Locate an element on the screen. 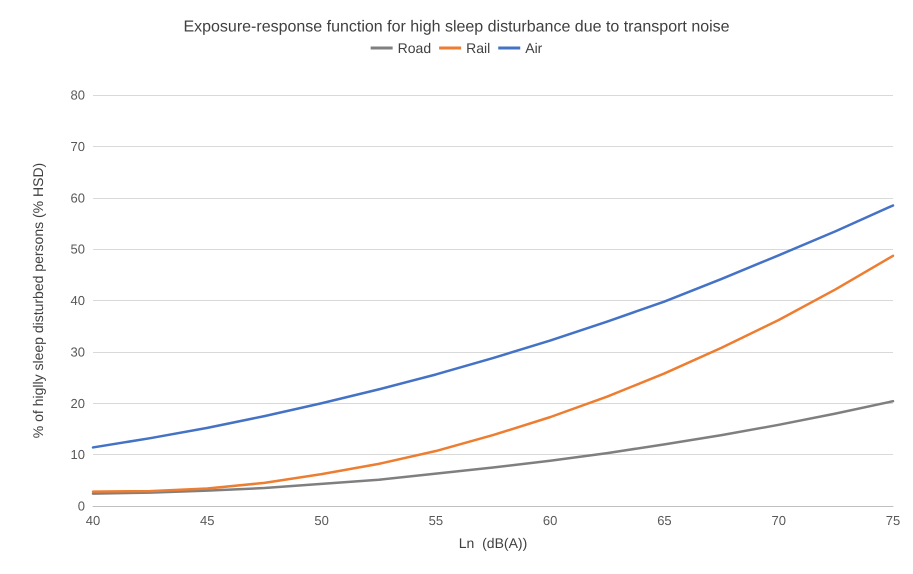  x-tick-label: 55 is located at coordinates (436, 520).